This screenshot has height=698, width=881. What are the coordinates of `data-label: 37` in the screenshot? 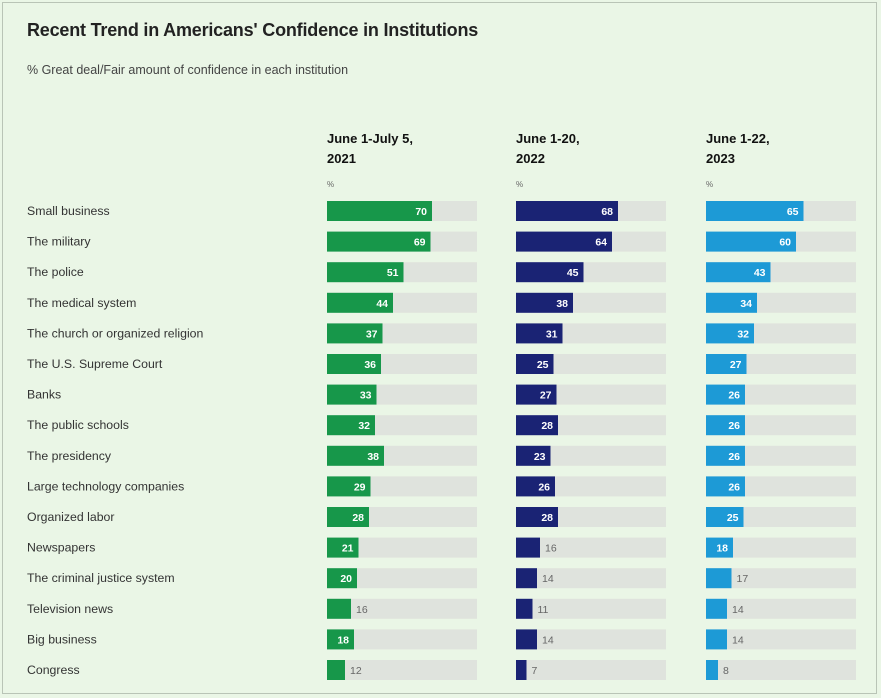 It's located at (372, 334).